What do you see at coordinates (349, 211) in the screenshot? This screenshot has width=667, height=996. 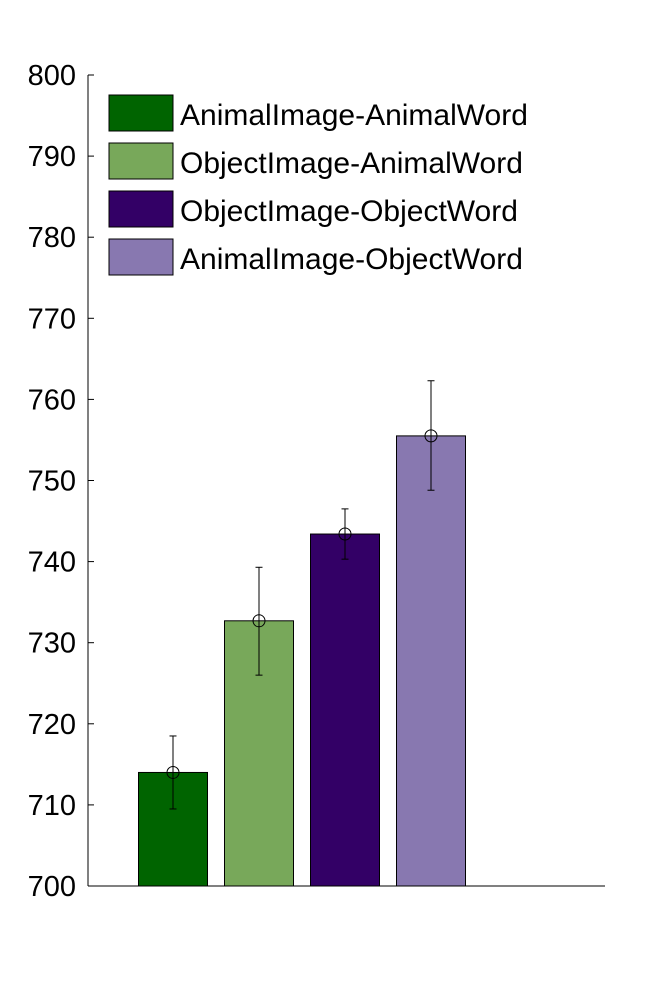 I see `legend-label: ObjectImage-ObjectWord` at bounding box center [349, 211].